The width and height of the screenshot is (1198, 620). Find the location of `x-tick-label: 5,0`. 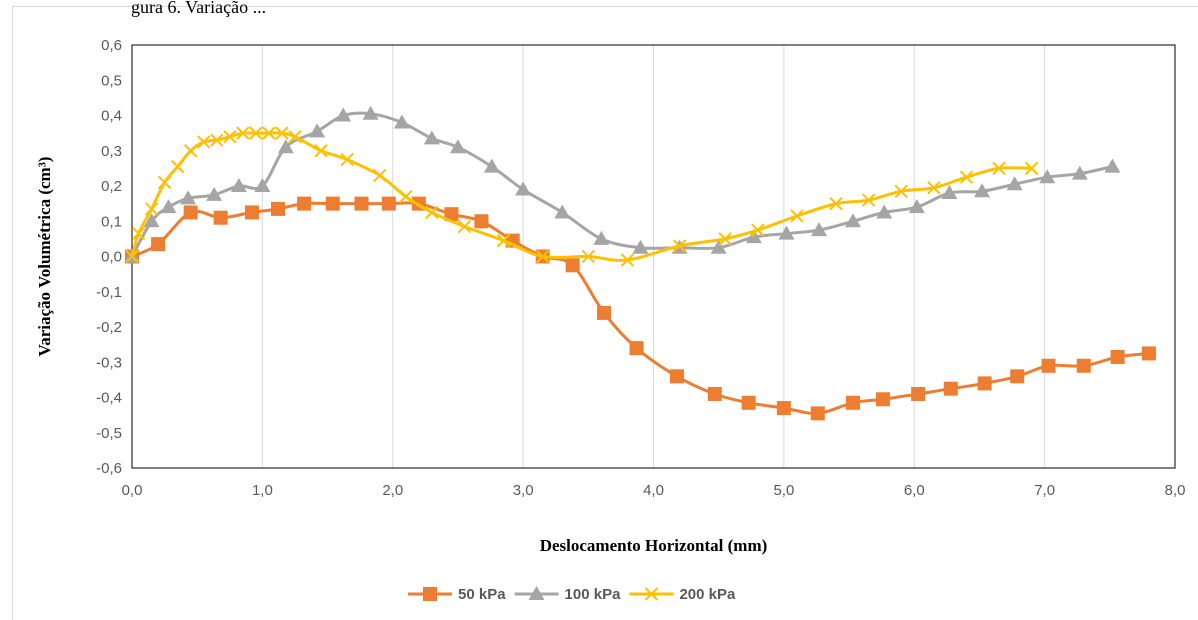

x-tick-label: 5,0 is located at coordinates (783, 490).